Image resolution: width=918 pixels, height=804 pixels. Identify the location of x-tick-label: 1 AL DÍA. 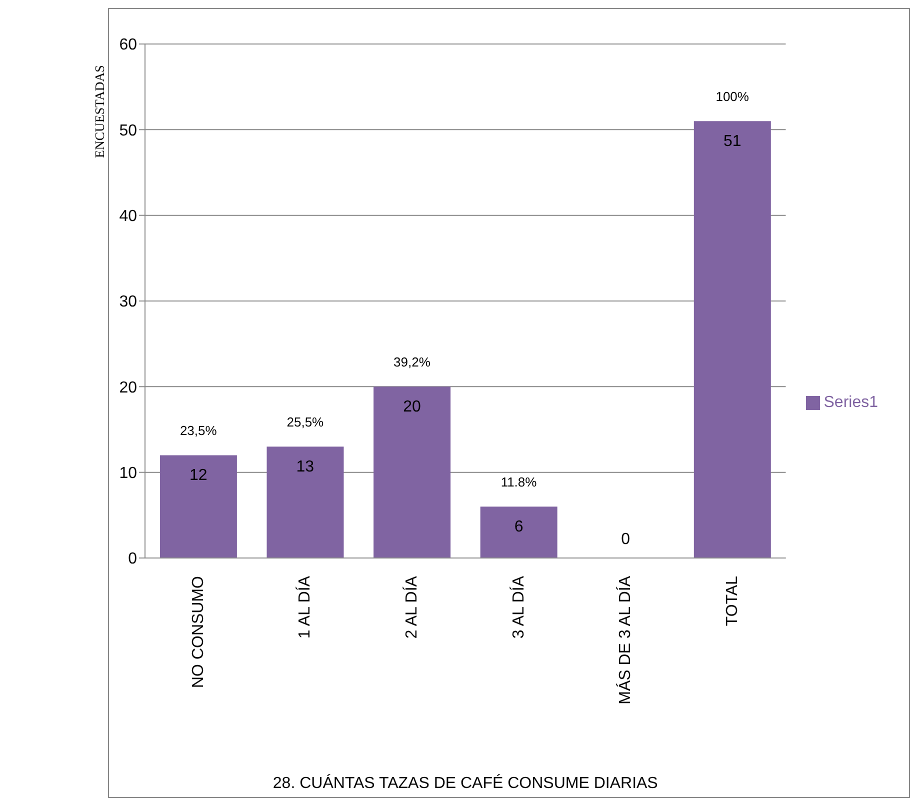
(305, 607).